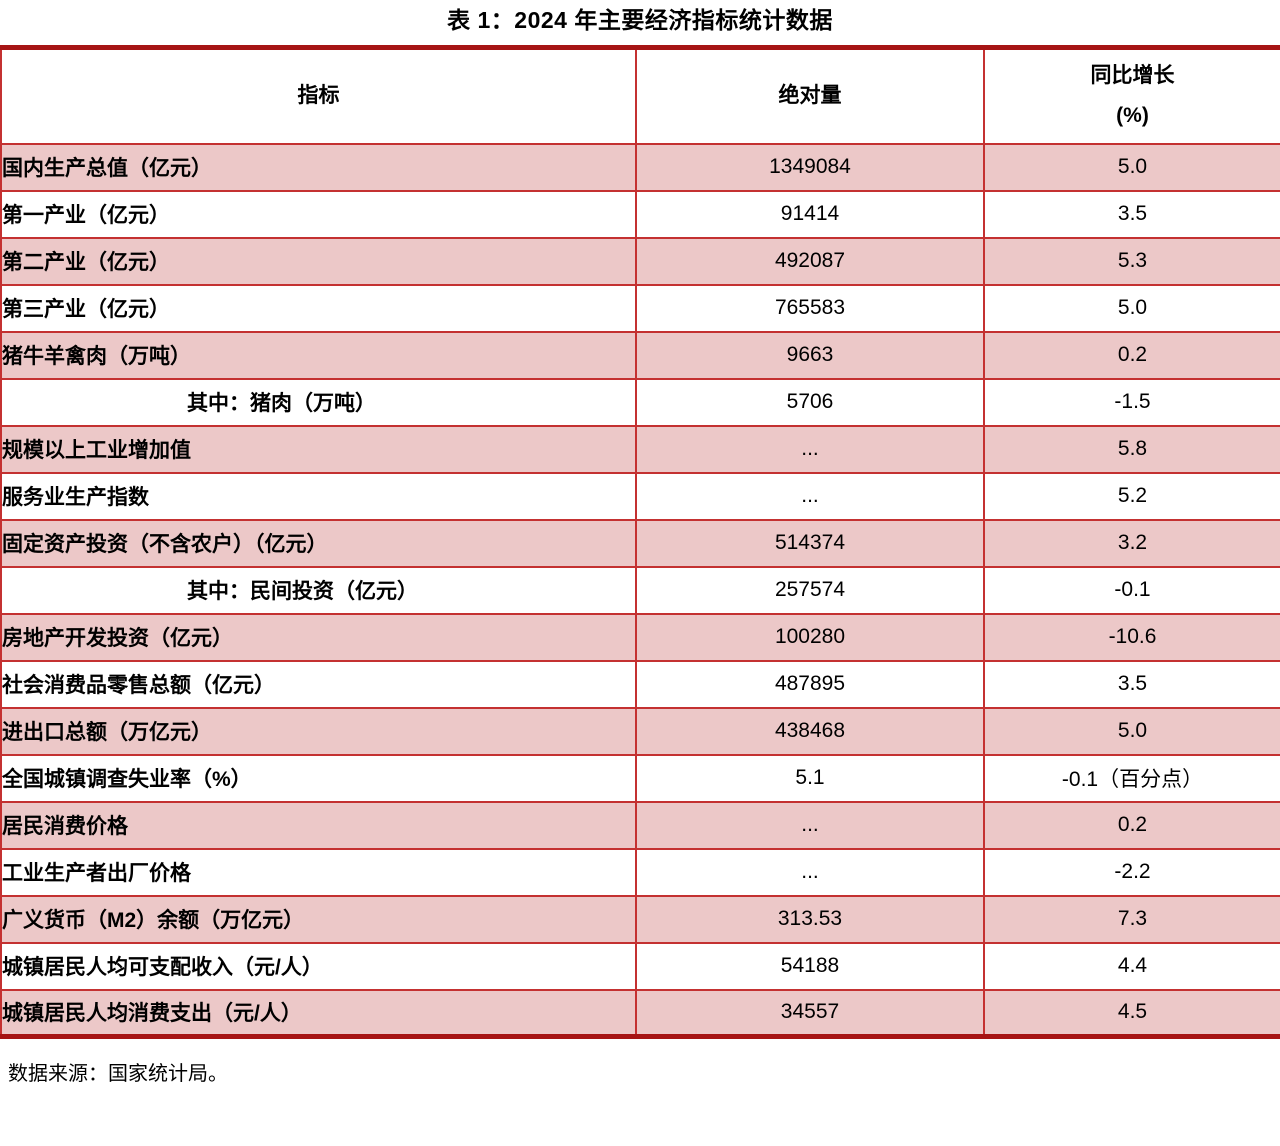  What do you see at coordinates (318, 449) in the screenshot?
I see `indicator-cell: 规模以上工业增加值` at bounding box center [318, 449].